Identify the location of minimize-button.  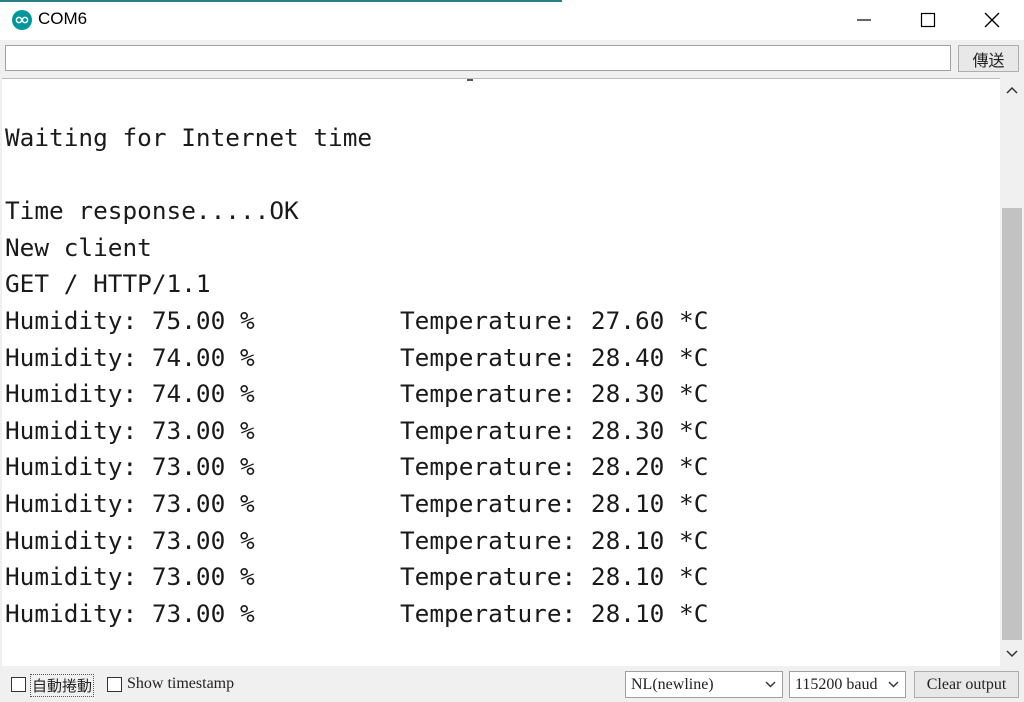
(864, 20).